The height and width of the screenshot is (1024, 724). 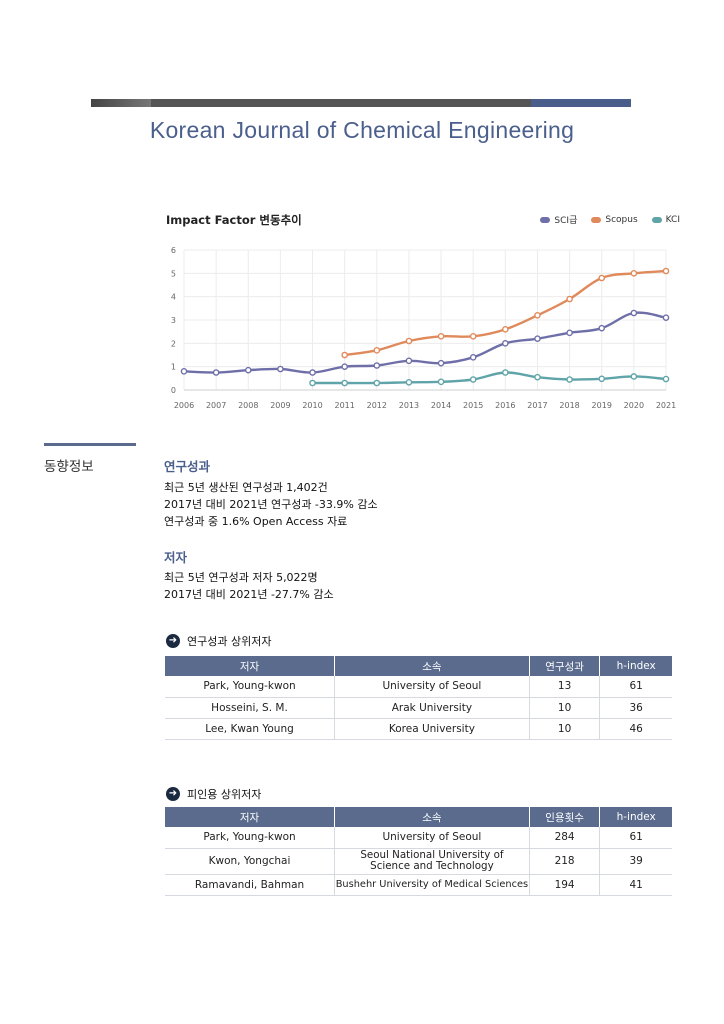 What do you see at coordinates (635, 666) in the screenshot?
I see `table1-header-hindex: h-index` at bounding box center [635, 666].